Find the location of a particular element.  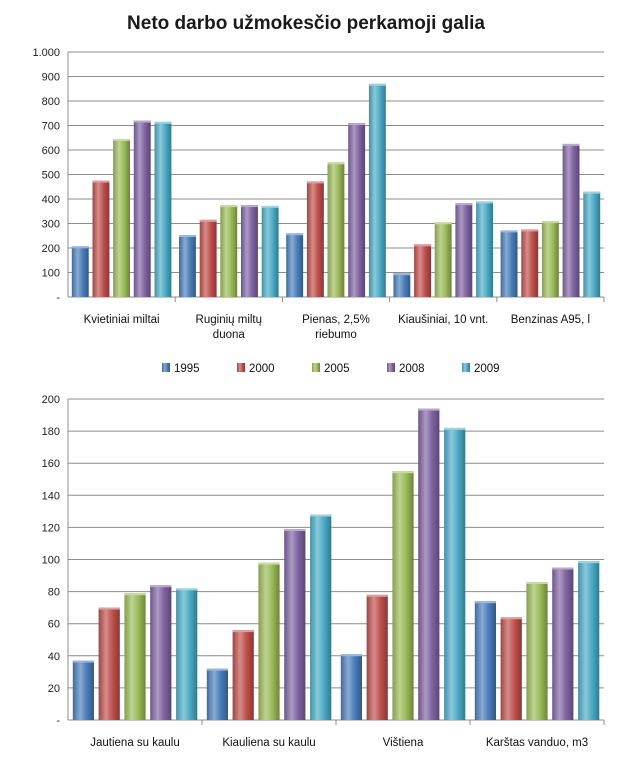

legend-label: 2009 is located at coordinates (487, 369).